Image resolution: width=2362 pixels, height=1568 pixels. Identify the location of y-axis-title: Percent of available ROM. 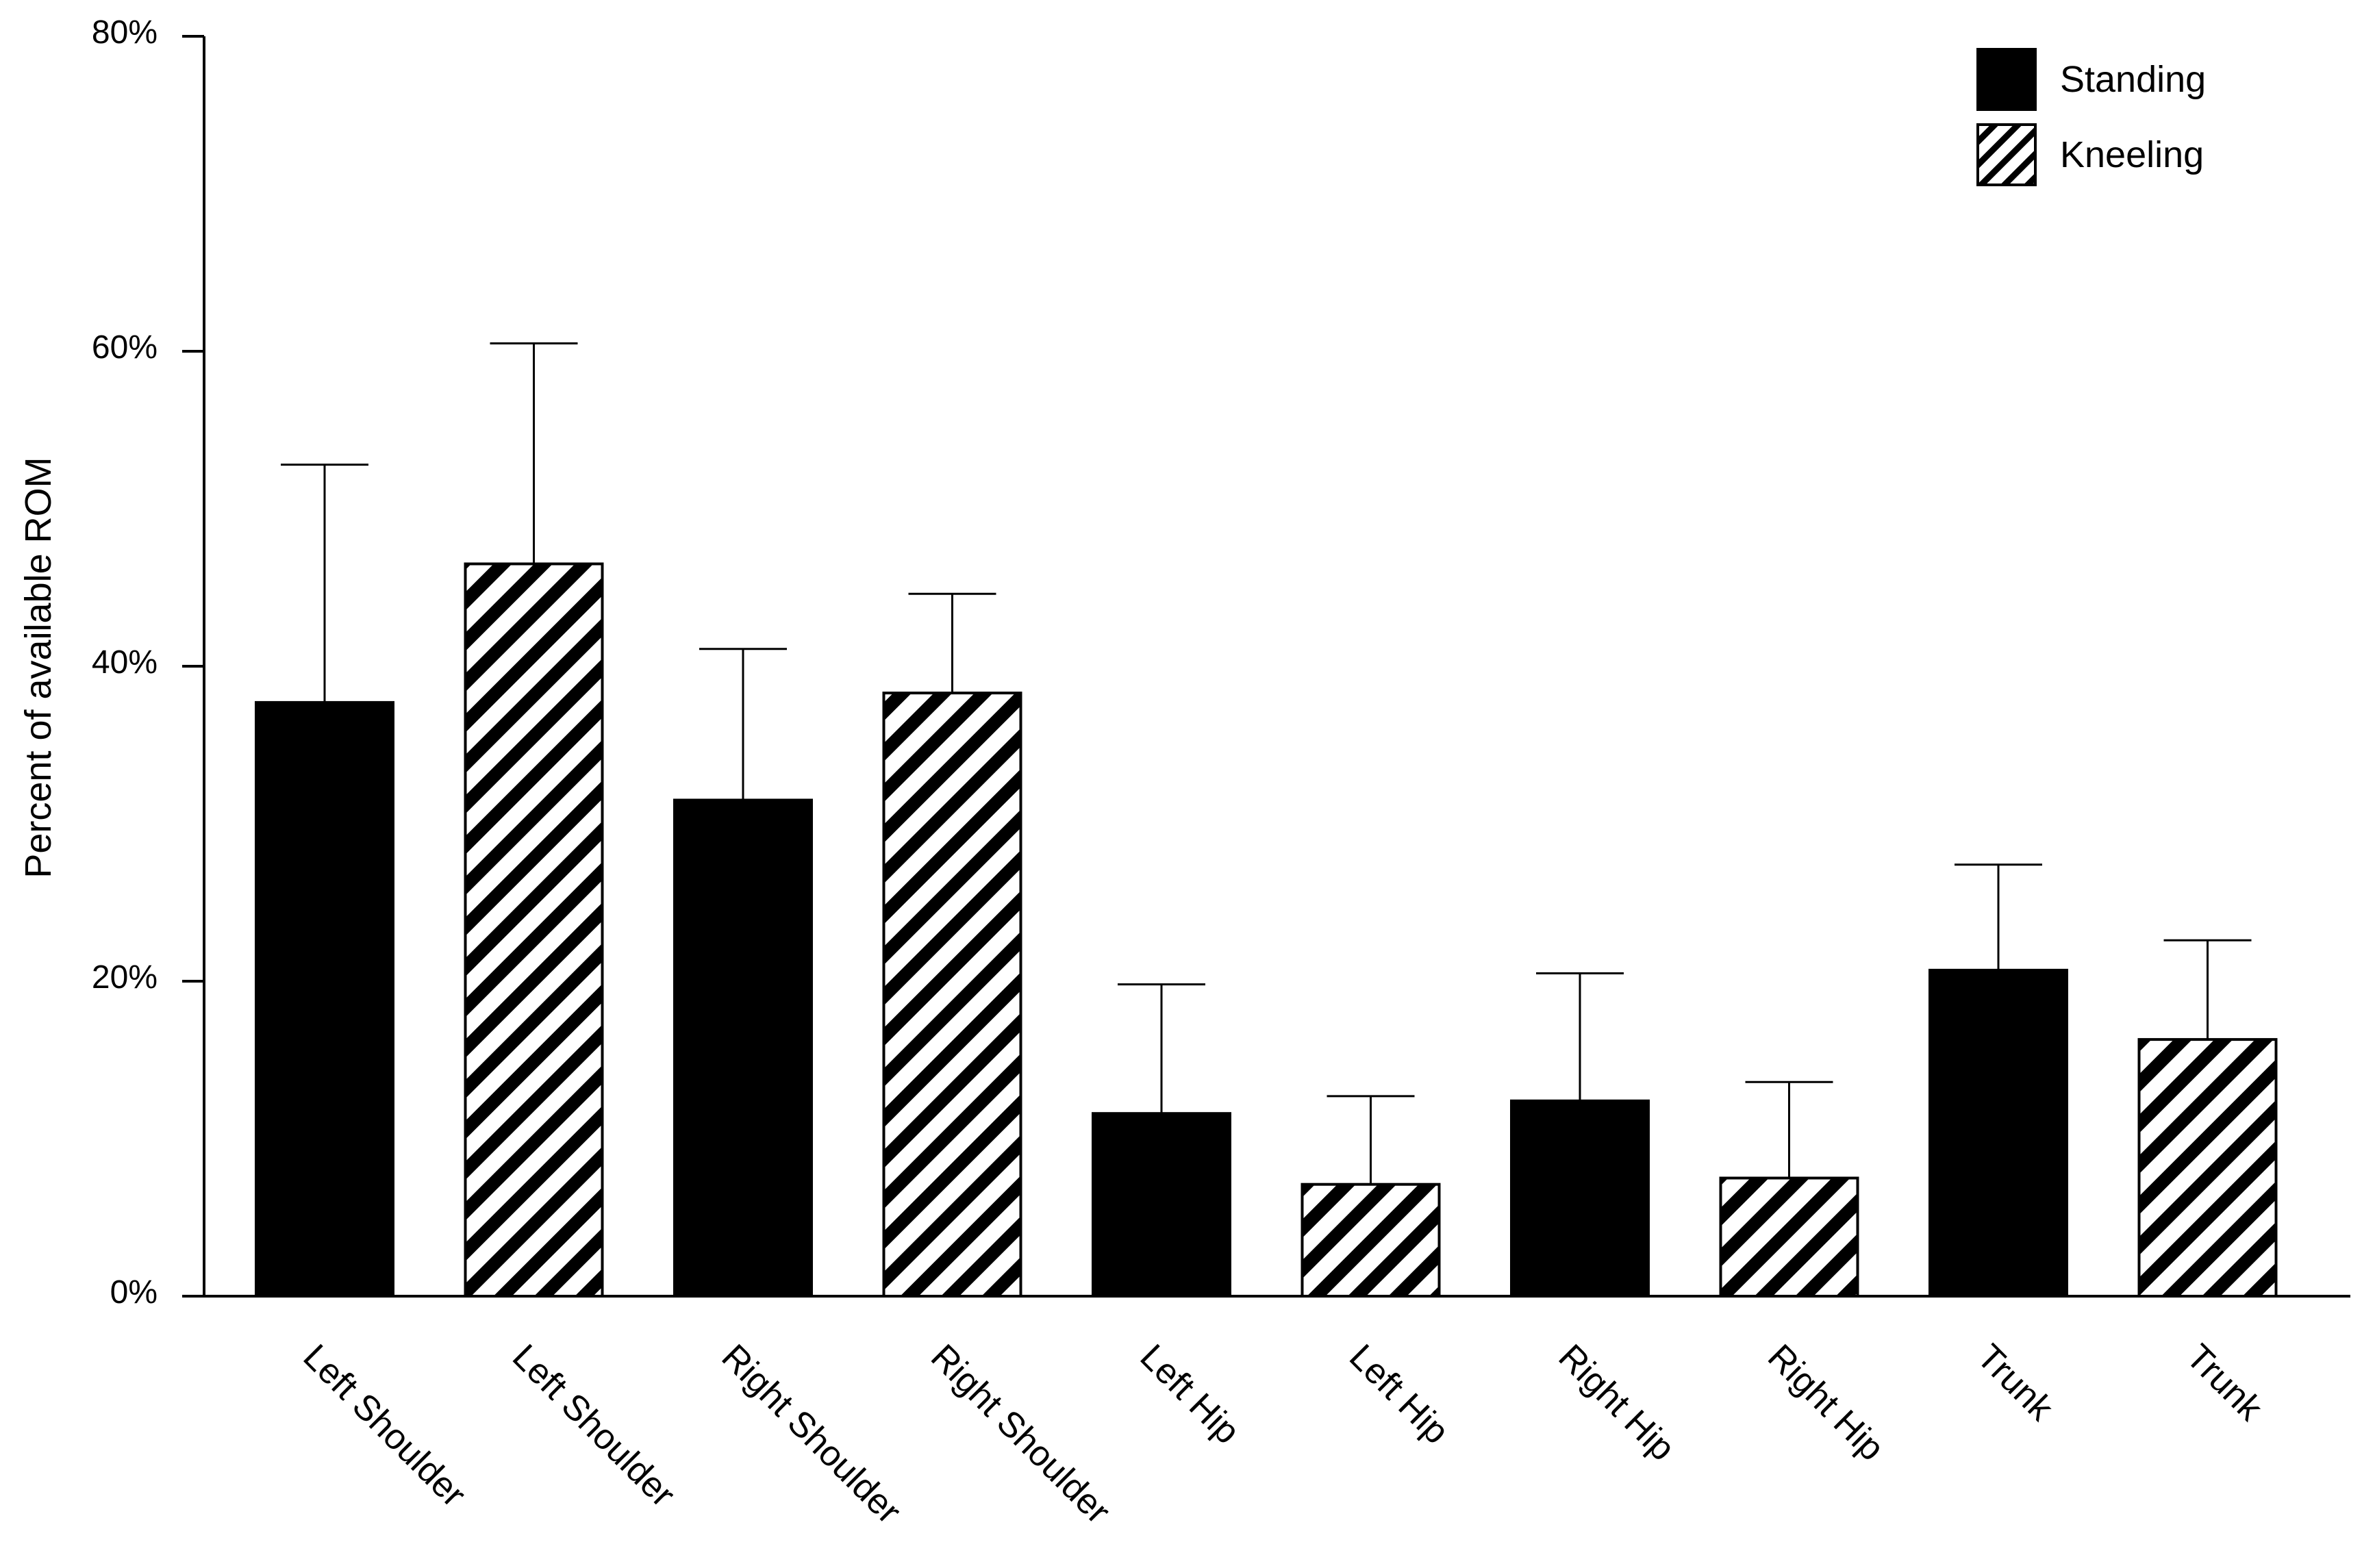
(38, 667).